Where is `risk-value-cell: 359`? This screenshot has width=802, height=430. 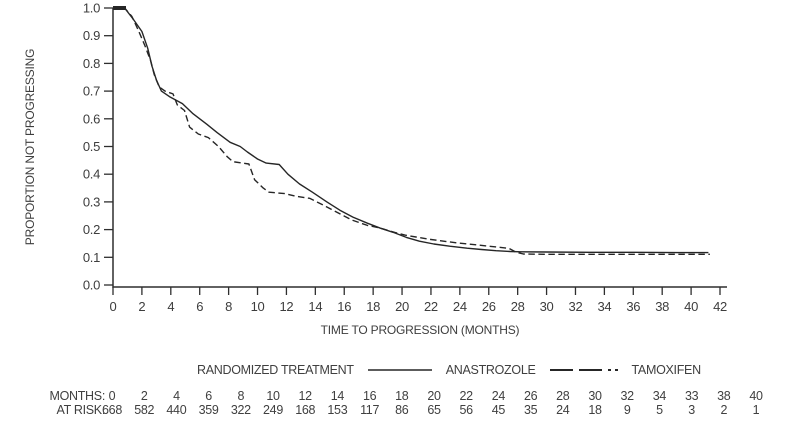
risk-value-cell: 359 is located at coordinates (208, 410).